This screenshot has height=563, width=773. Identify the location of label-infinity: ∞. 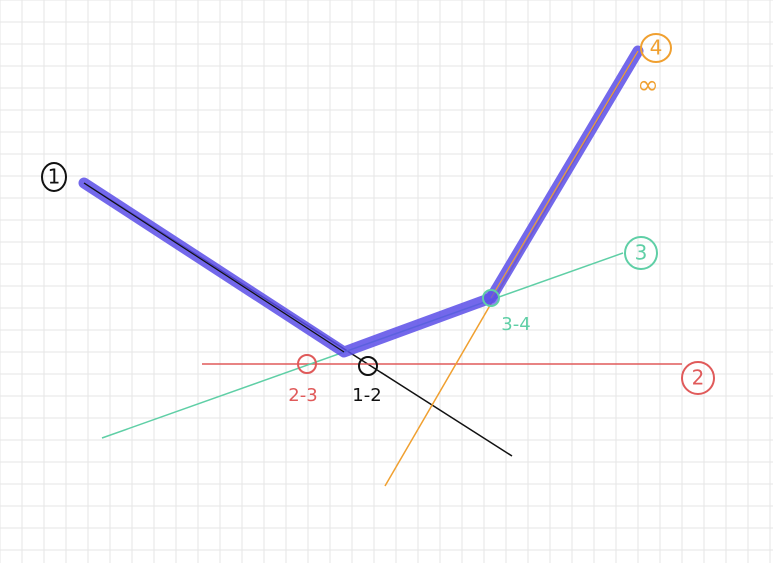
(648, 86).